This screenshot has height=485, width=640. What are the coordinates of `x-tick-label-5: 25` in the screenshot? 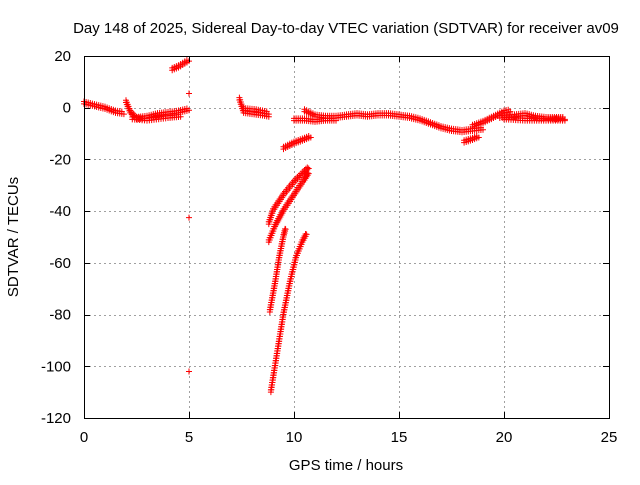 It's located at (609, 437).